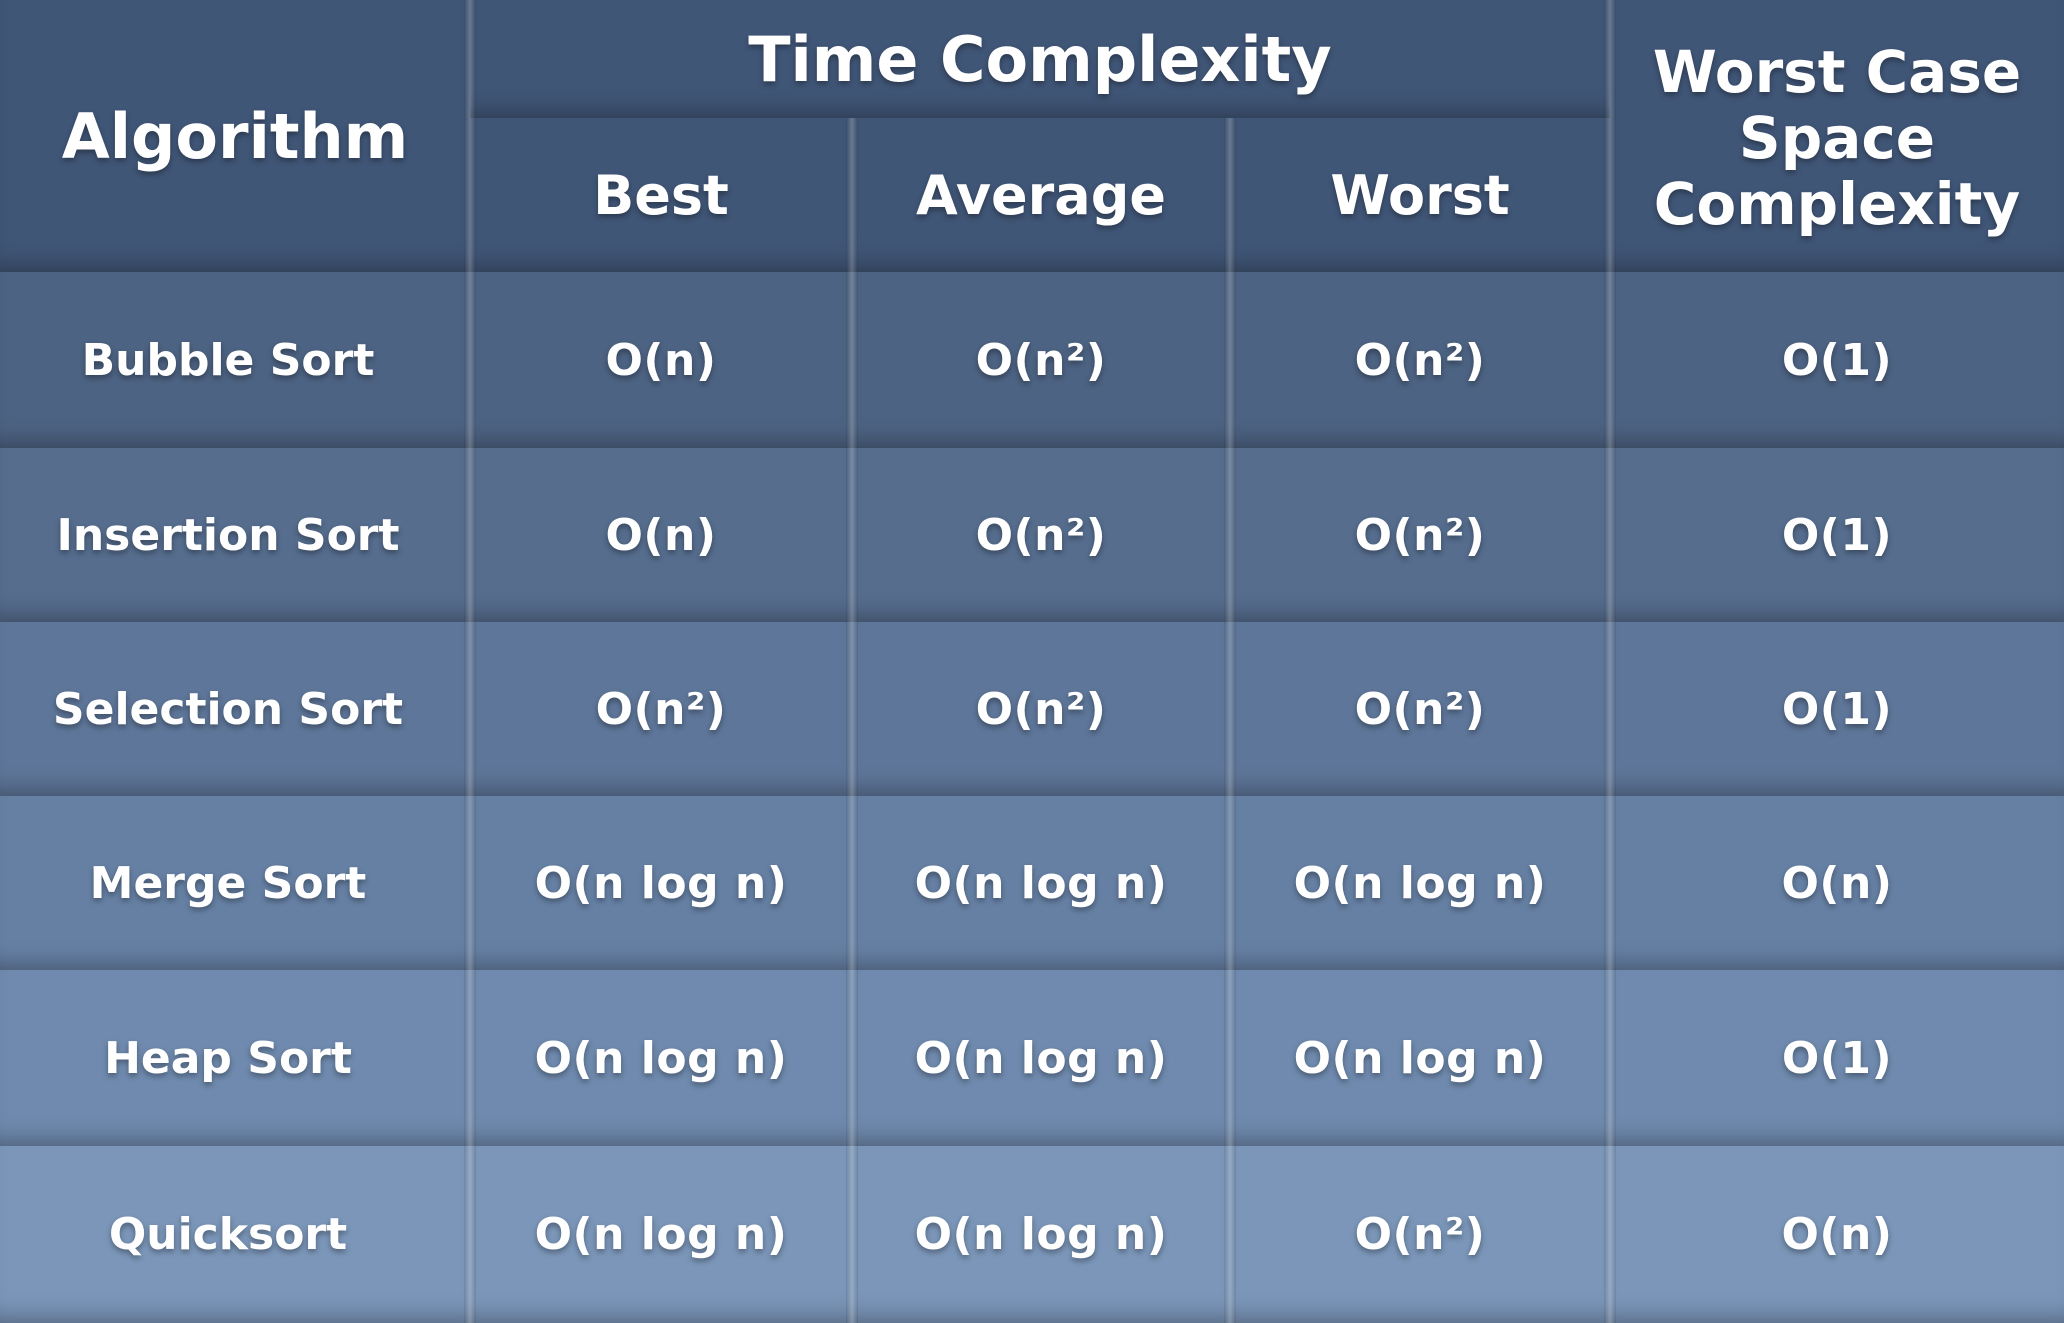  What do you see at coordinates (1420, 195) in the screenshot?
I see `header-worst: Worst` at bounding box center [1420, 195].